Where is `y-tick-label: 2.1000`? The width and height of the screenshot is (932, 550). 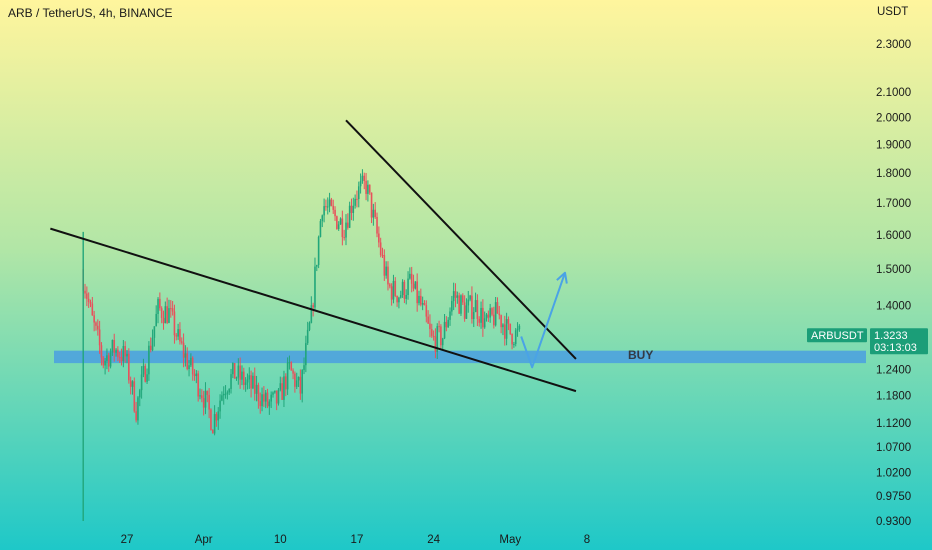 y-tick-label: 2.1000 is located at coordinates (893, 93).